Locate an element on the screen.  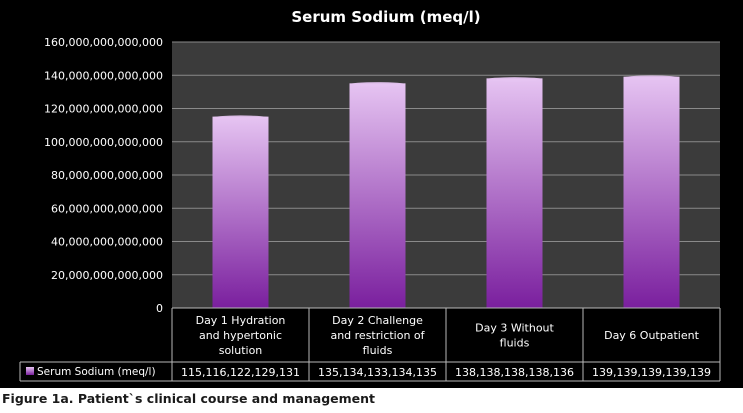
y-tick-label: 100,000,000,000,000 is located at coordinates (103, 142).